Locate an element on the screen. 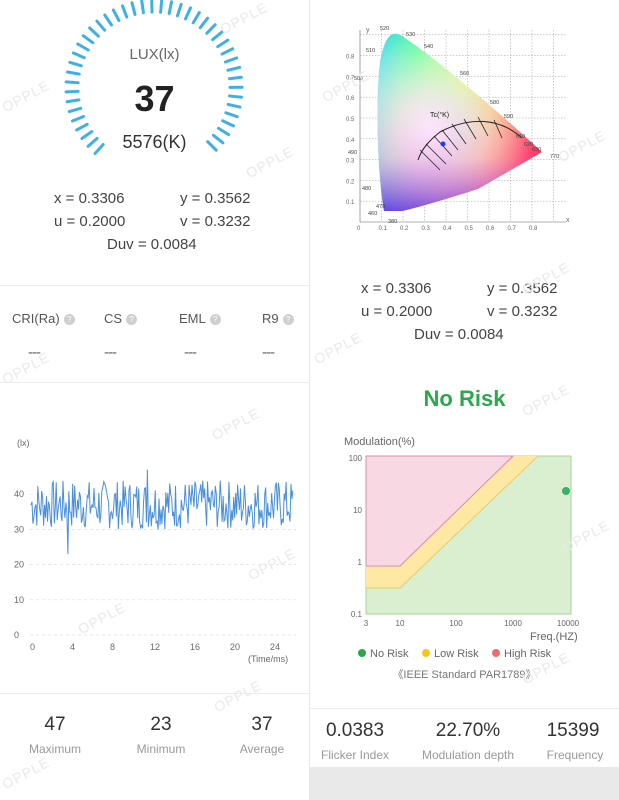  metric-cri: CRI(Ra)? is located at coordinates (43, 318).